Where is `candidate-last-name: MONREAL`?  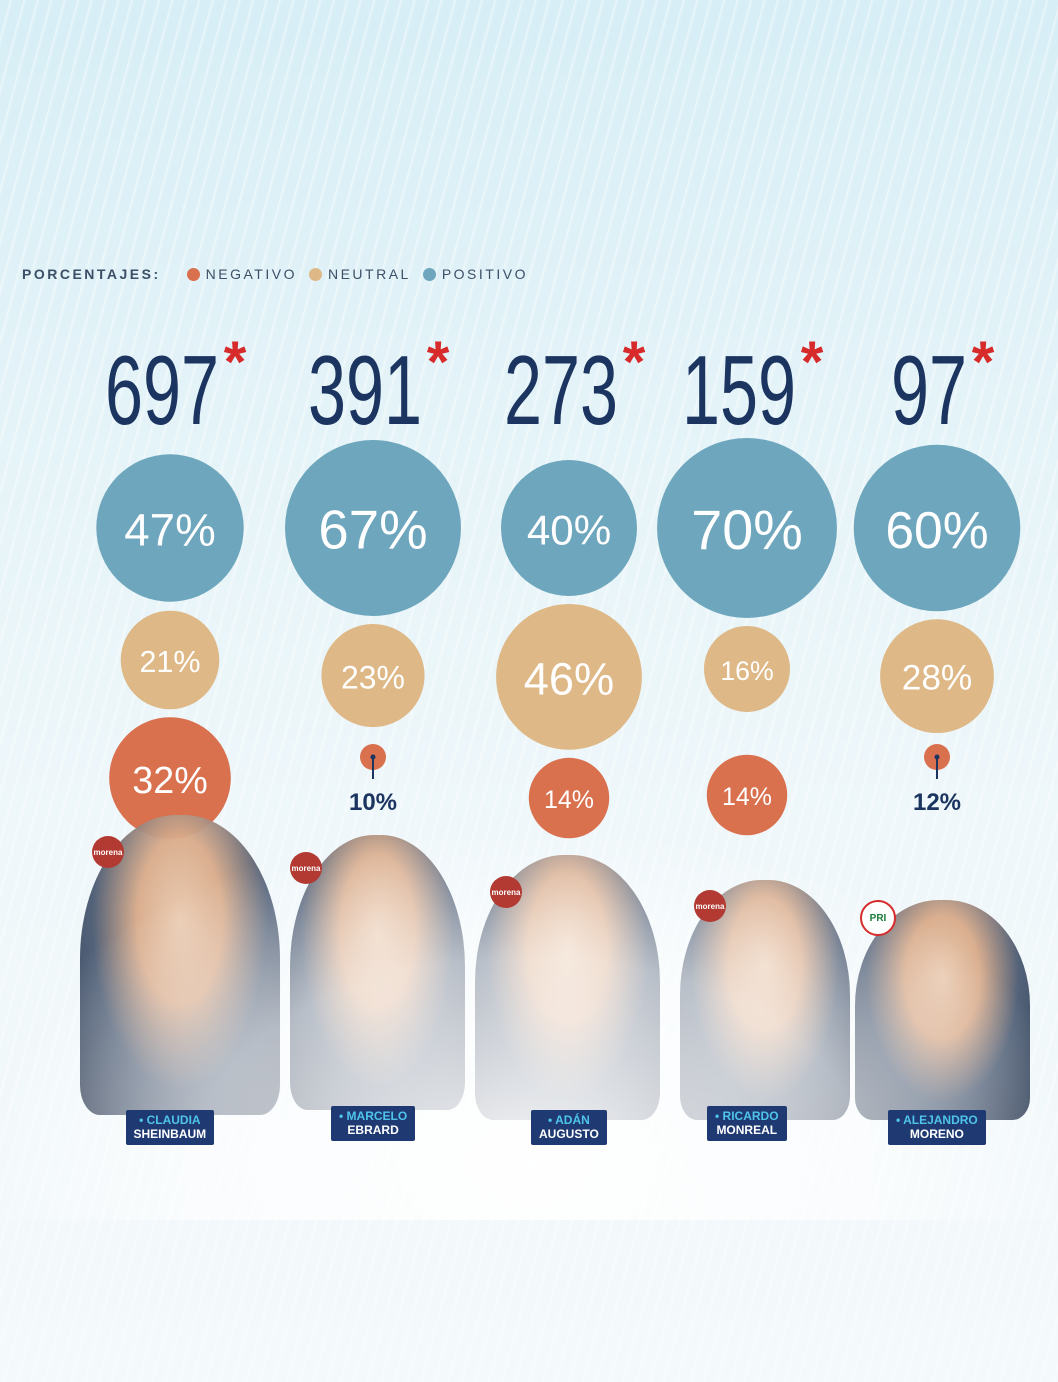
candidate-last-name: MONREAL is located at coordinates (747, 1130).